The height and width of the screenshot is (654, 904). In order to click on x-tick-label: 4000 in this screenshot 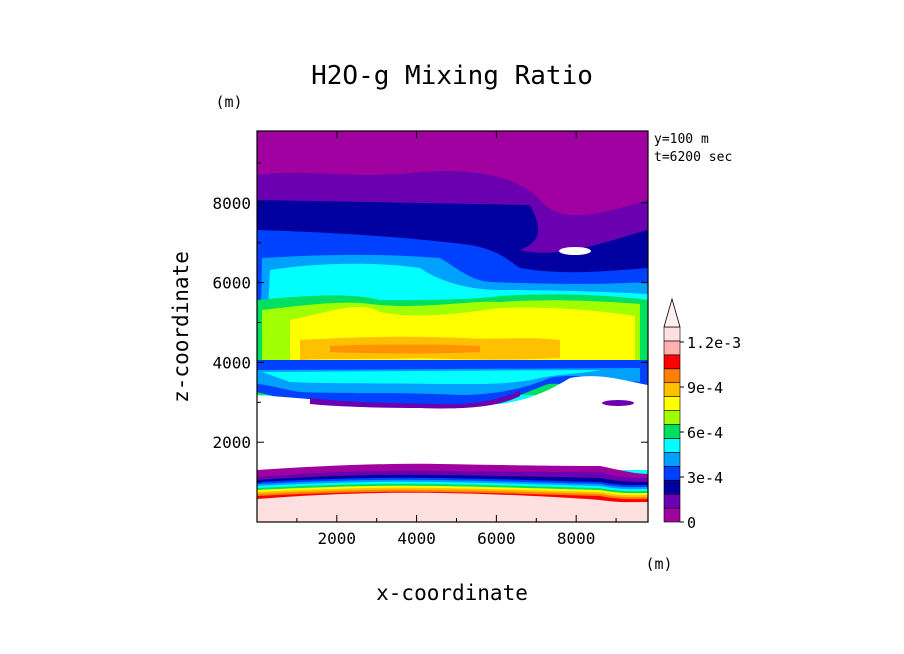, I will do `click(416, 538)`.